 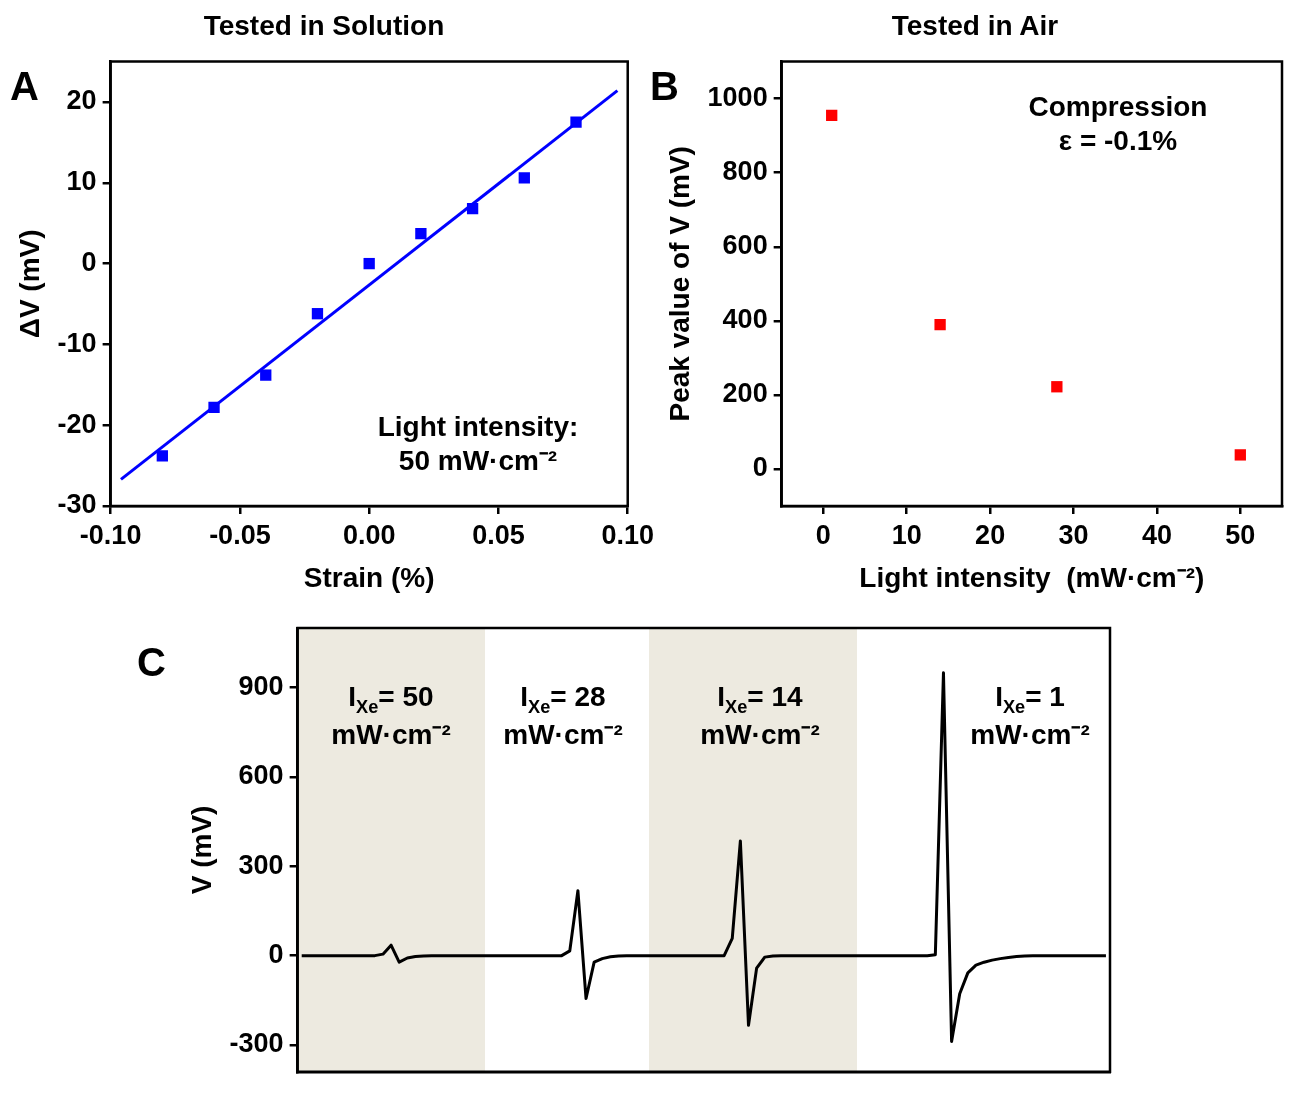 I want to click on x-tick-label: 30, so click(x=1073, y=534).